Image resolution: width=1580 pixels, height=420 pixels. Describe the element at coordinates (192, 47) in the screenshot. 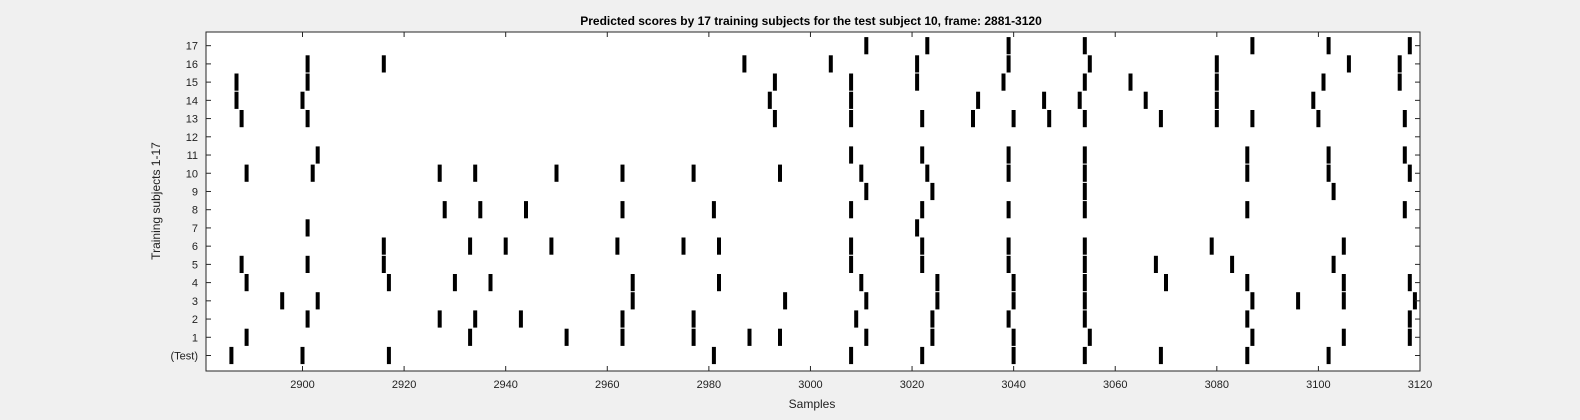

I see `y-tick-label: 17` at that location.